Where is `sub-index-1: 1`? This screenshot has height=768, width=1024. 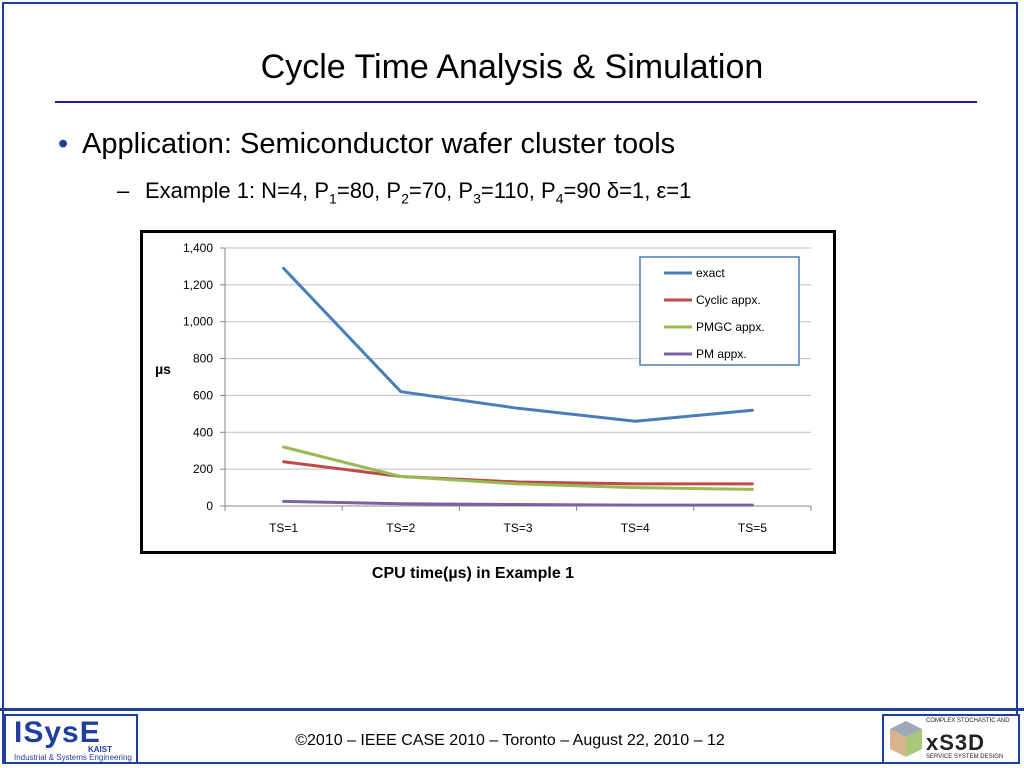 sub-index-1: 1 is located at coordinates (333, 198).